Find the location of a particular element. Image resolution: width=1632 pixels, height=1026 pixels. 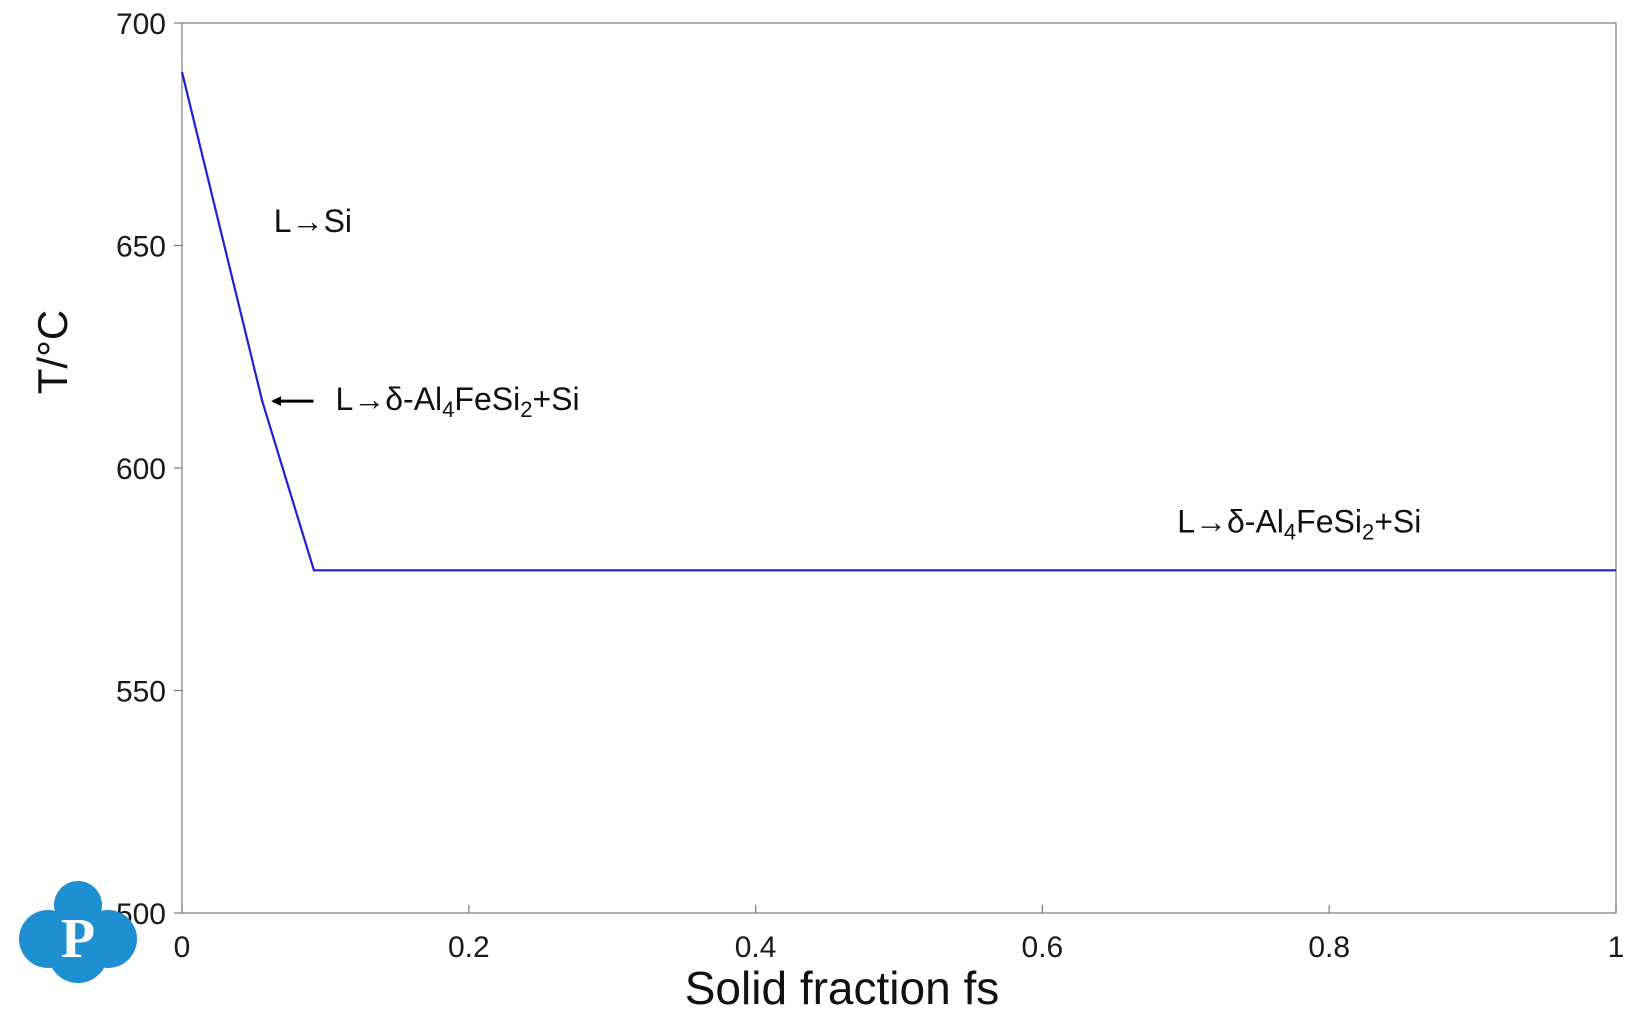

x-tick-label: 0.6 is located at coordinates (1043, 947).